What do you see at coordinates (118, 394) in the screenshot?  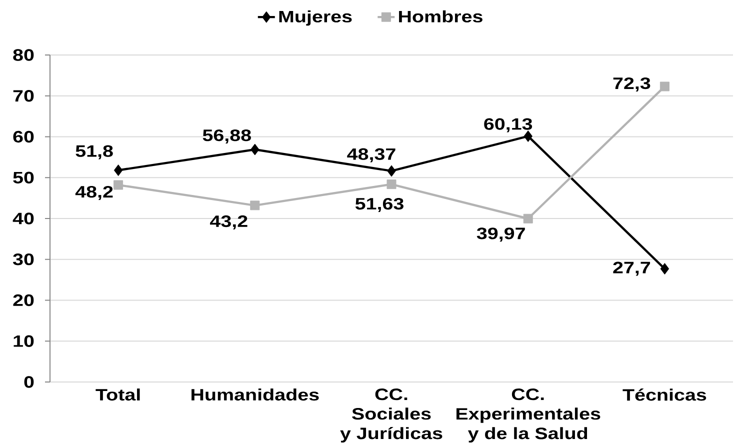 I see `x-tick-label: Total` at bounding box center [118, 394].